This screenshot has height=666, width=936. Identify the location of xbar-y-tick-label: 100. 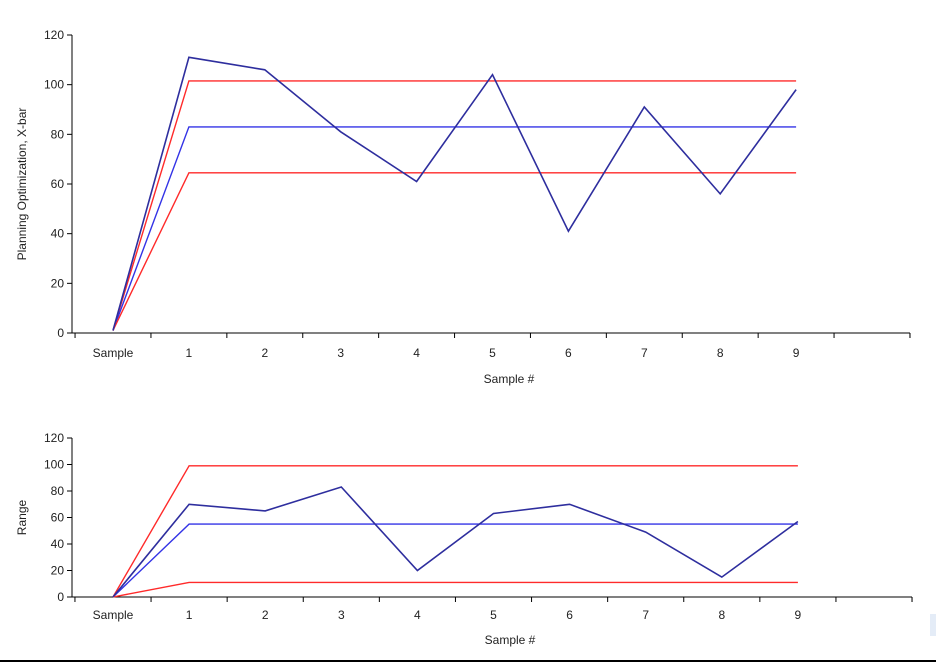
(54, 85).